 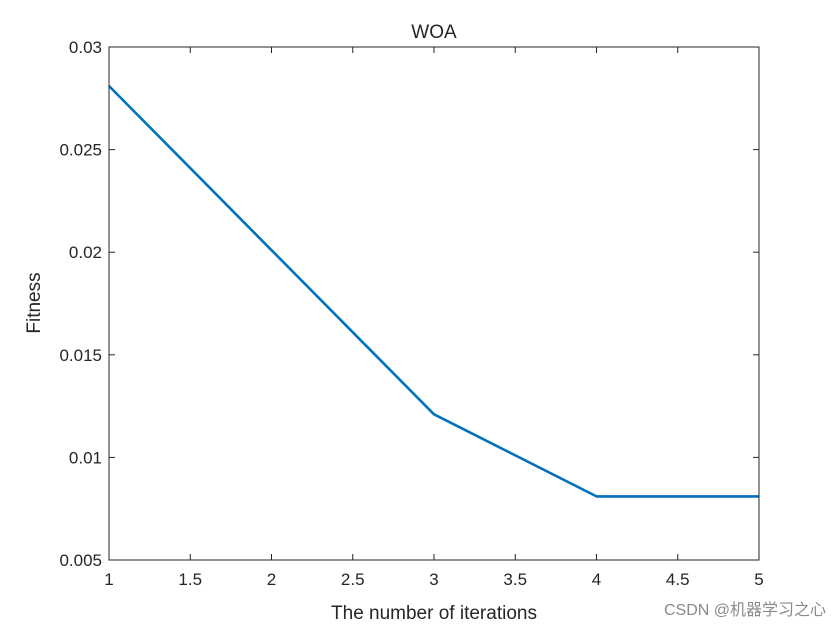 I want to click on y-tick-label: 0.03, so click(x=85, y=47).